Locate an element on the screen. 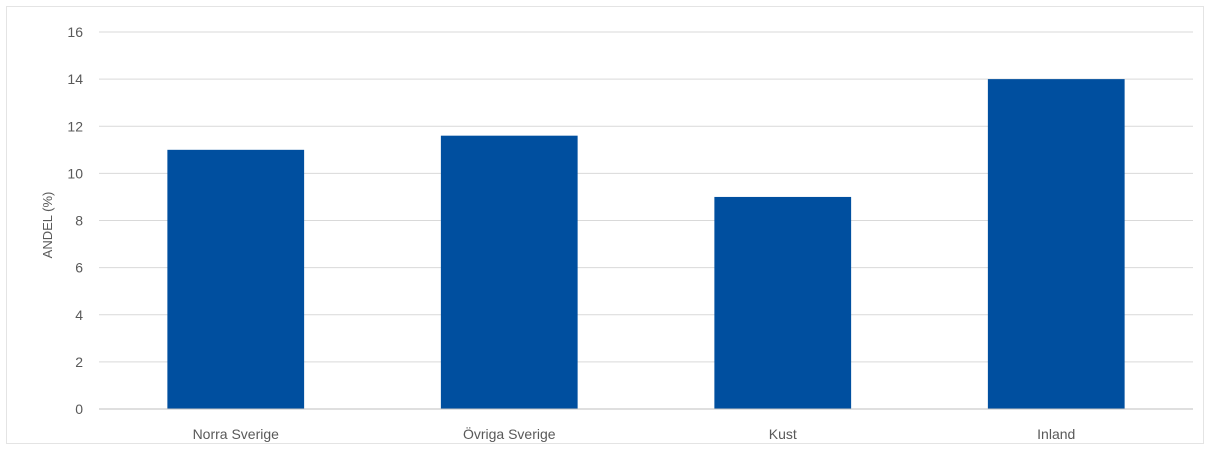  x-tick-label: Kust is located at coordinates (783, 434).